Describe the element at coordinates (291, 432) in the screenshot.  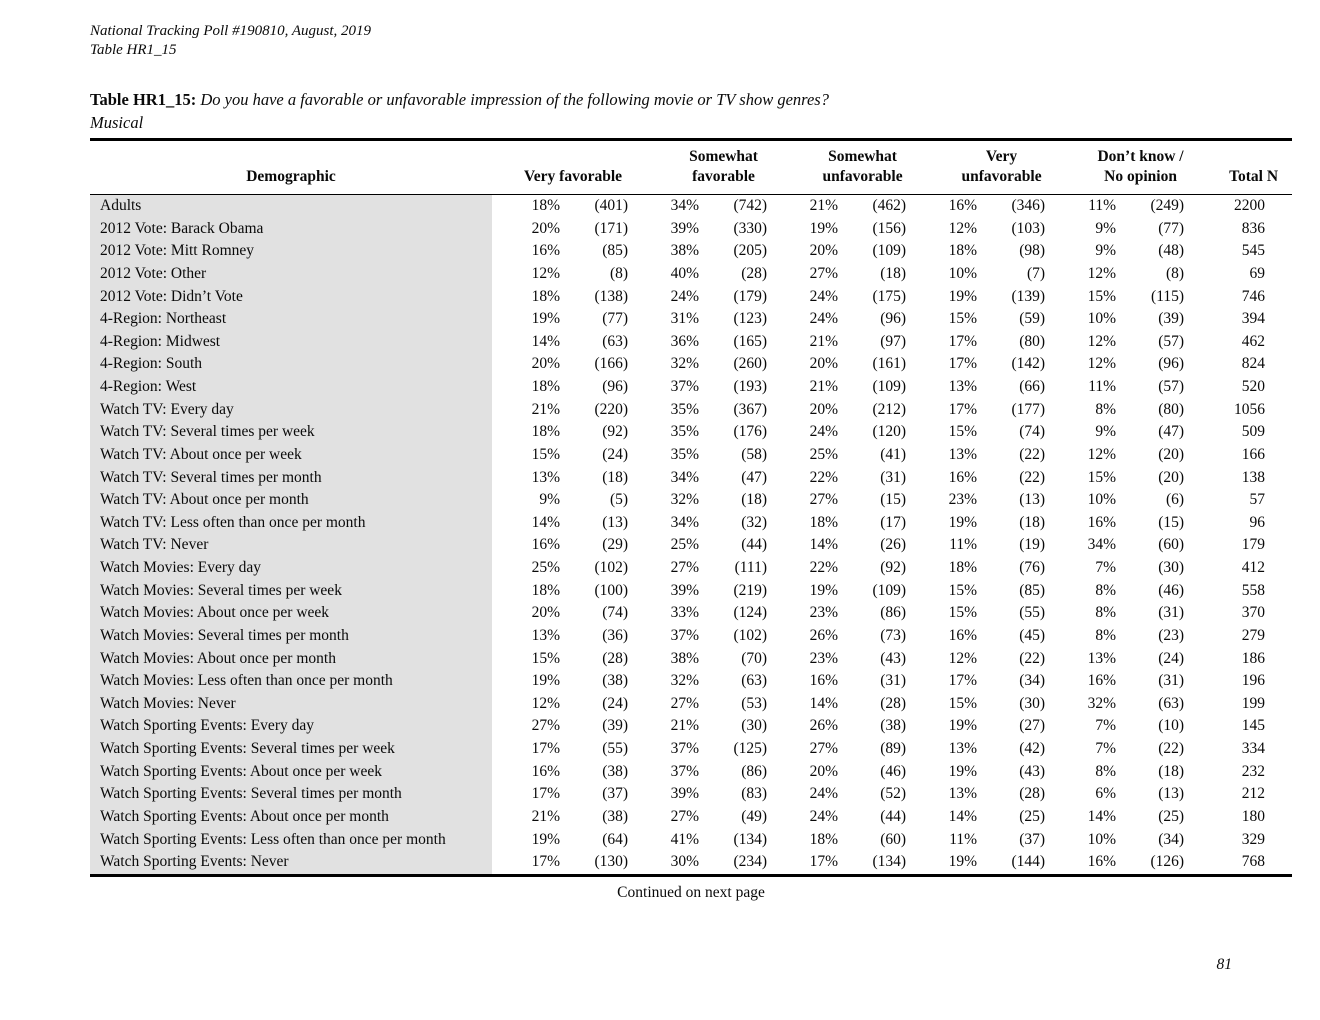
I see `demographic-cell: Watch TV: Several times per week` at that location.